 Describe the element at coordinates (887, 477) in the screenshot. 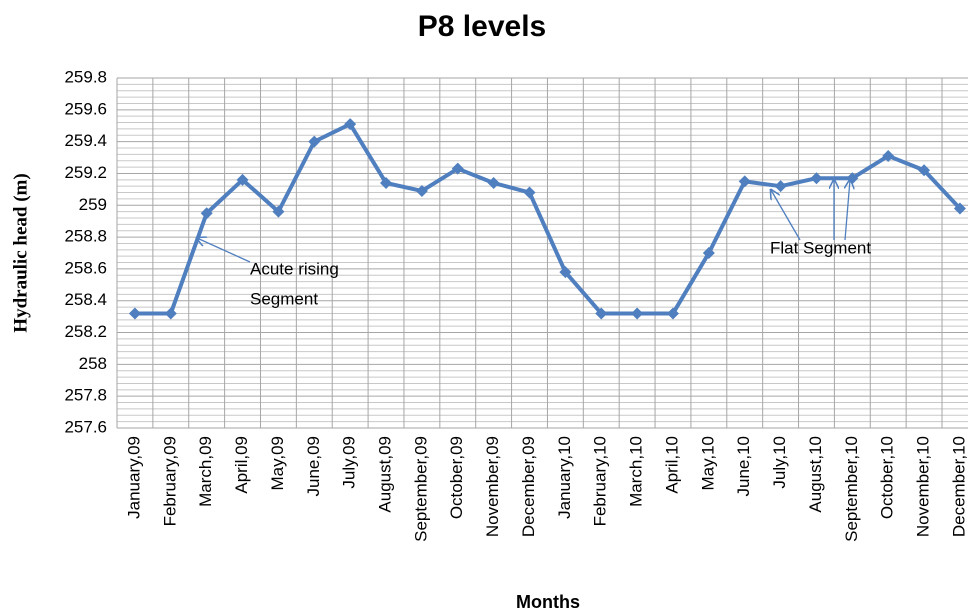

I see `x-tick-label: October,10` at that location.